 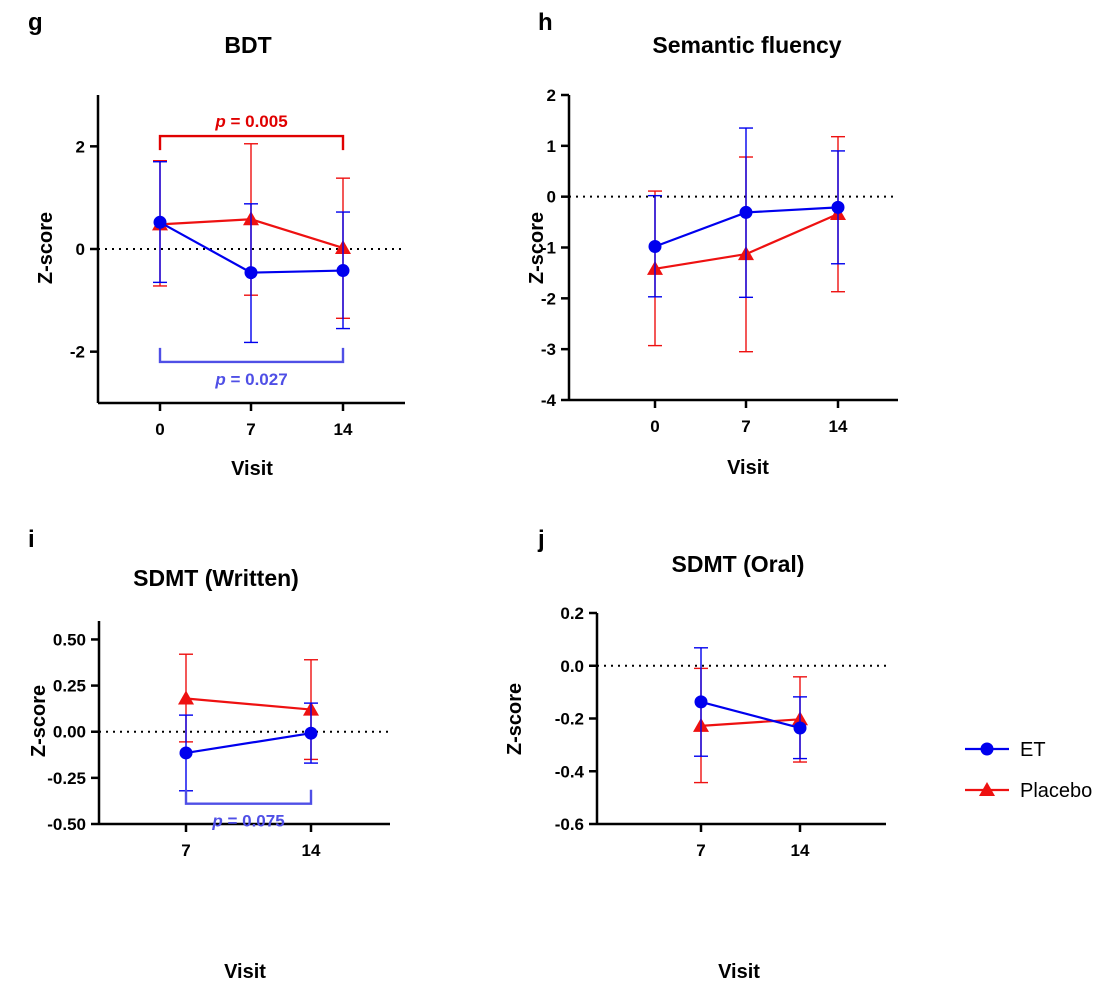 What do you see at coordinates (551, 197) in the screenshot?
I see `y-tick-label-h: 0` at bounding box center [551, 197].